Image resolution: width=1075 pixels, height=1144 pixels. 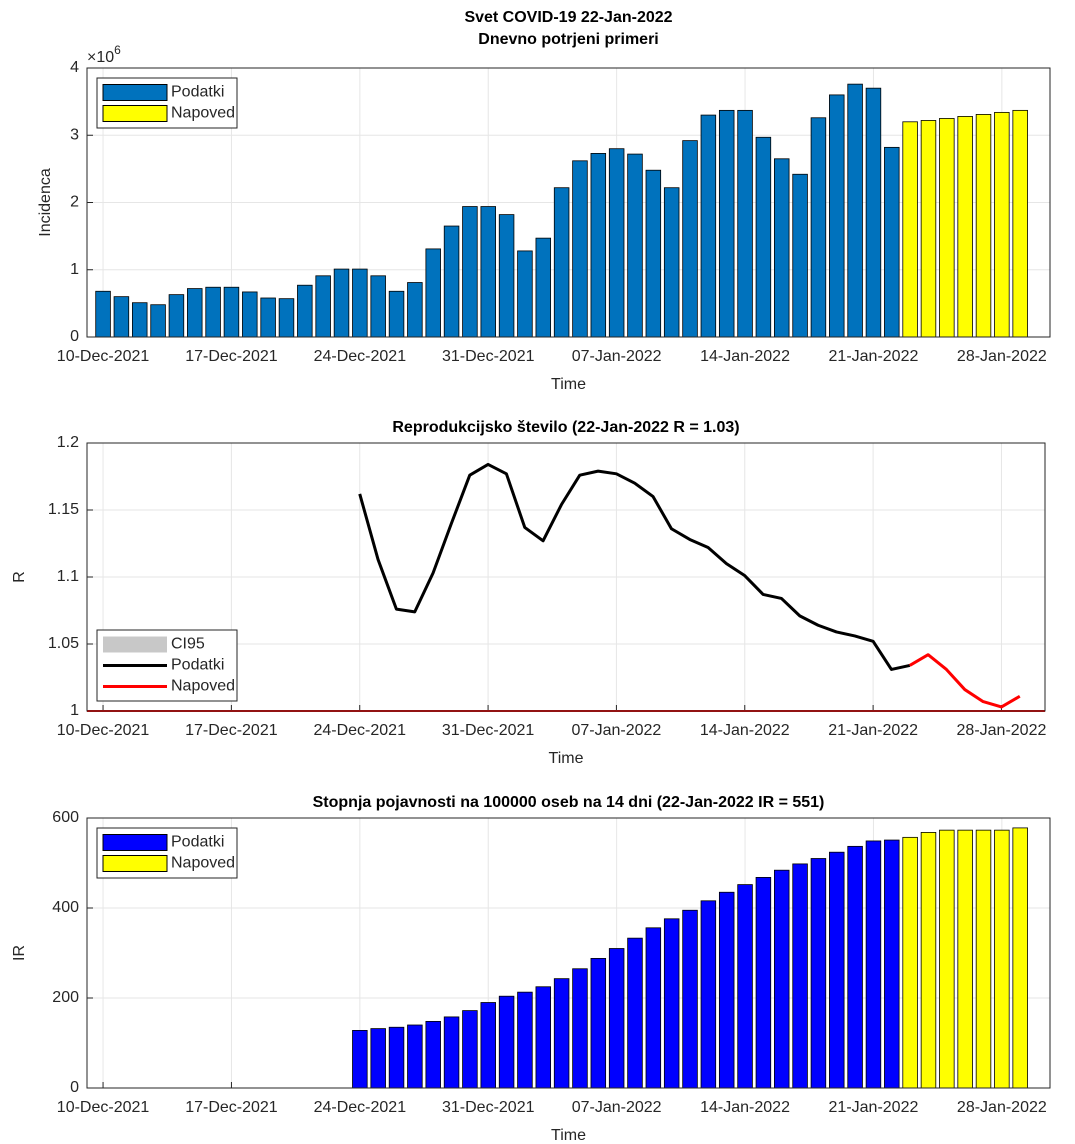 What do you see at coordinates (568, 39) in the screenshot?
I see `chart-title: Dnevno potrjeni primeri` at bounding box center [568, 39].